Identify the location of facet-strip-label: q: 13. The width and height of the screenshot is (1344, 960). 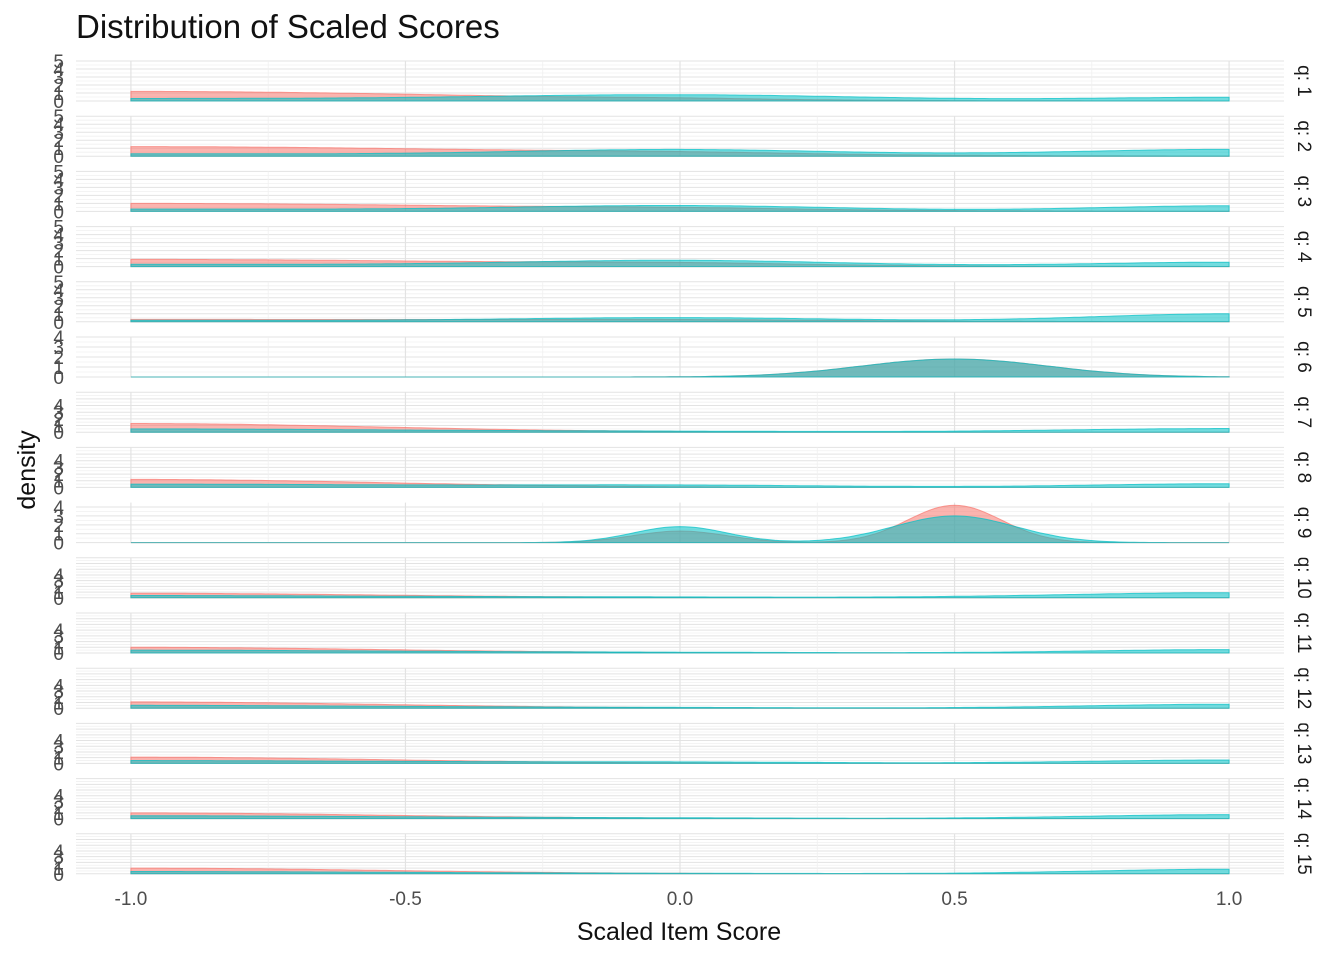
(1303, 743).